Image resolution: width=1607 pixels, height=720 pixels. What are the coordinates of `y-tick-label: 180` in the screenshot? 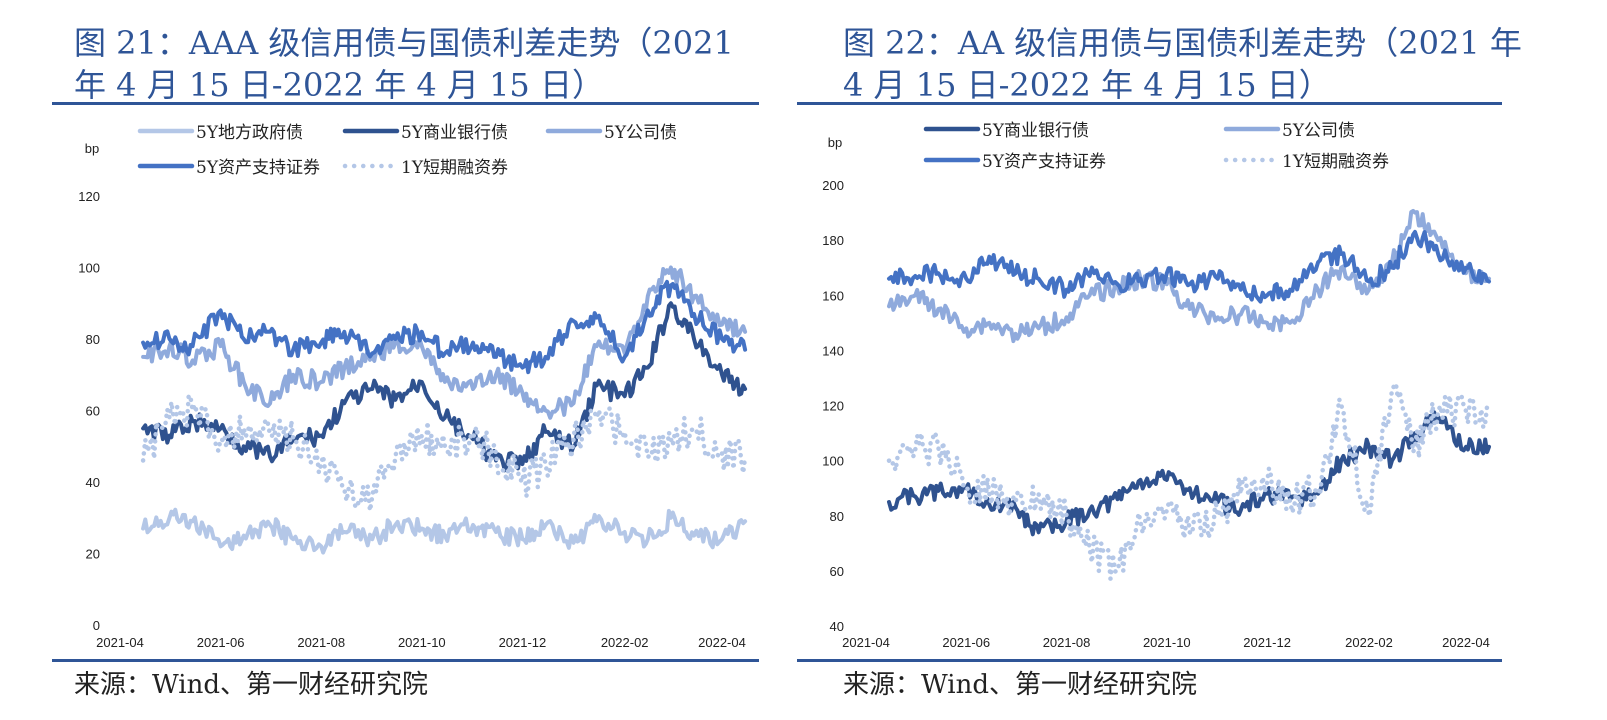 It's located at (833, 240).